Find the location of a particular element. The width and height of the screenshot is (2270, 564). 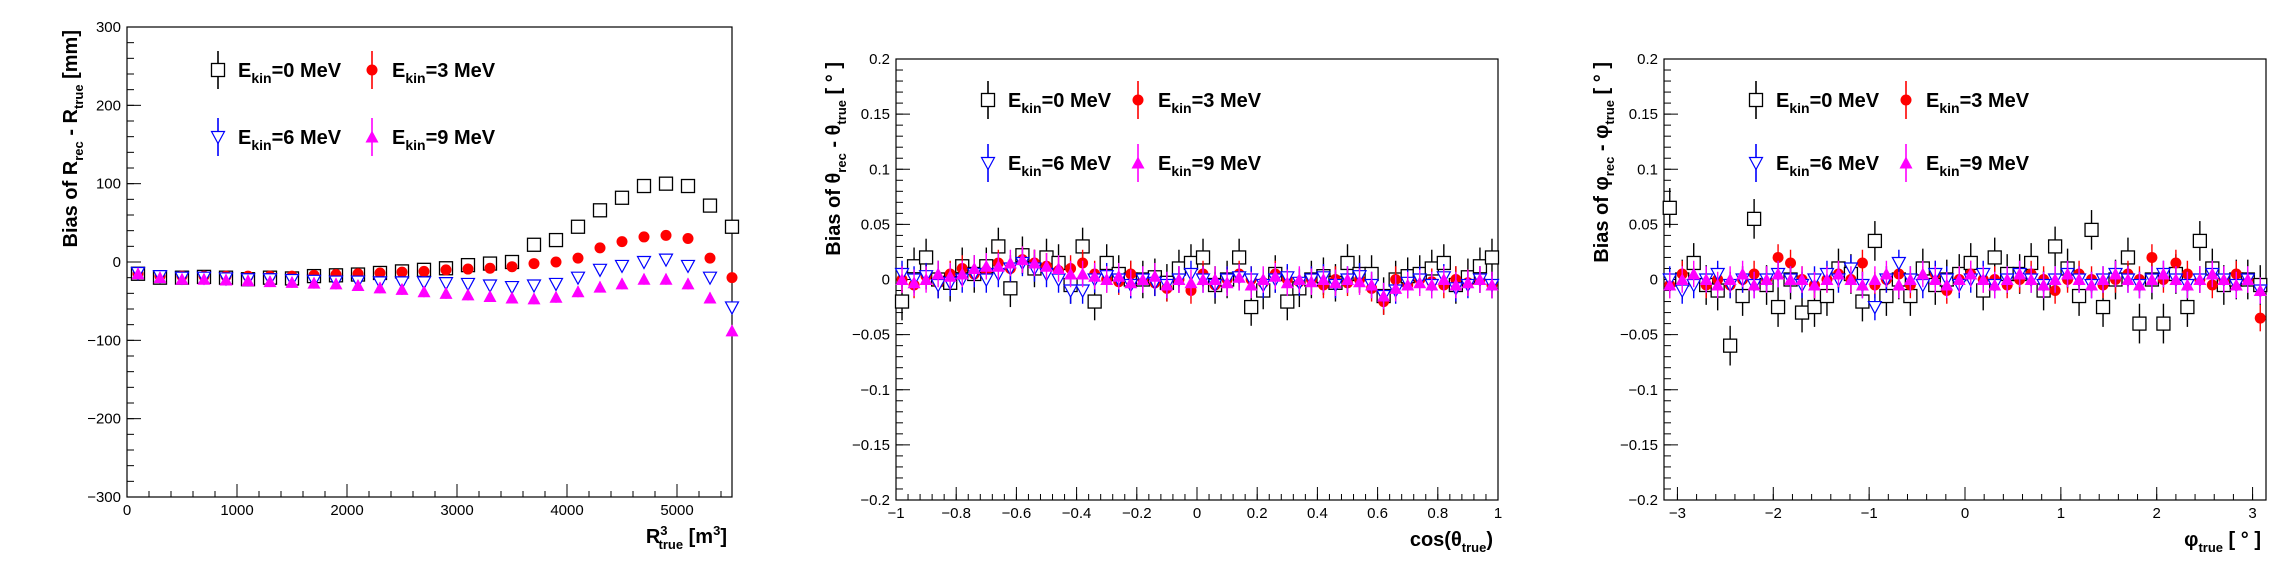

x-tick-label: 3000 is located at coordinates (456, 510).